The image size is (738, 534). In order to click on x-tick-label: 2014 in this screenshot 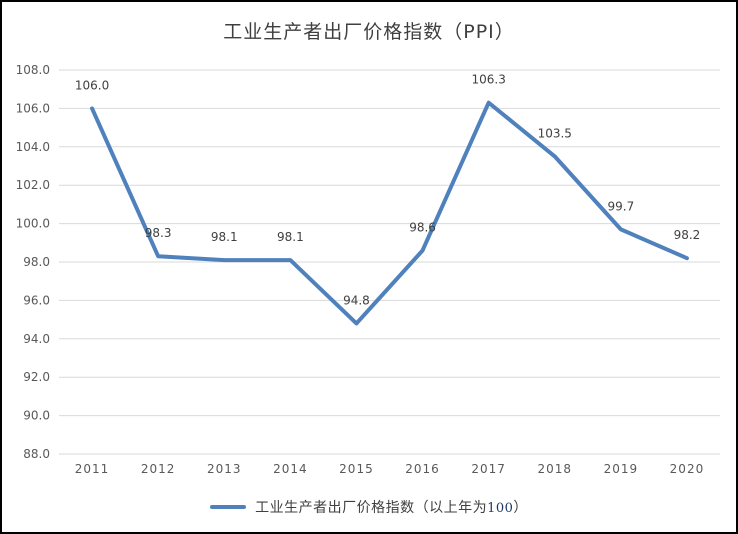, I will do `click(290, 469)`.